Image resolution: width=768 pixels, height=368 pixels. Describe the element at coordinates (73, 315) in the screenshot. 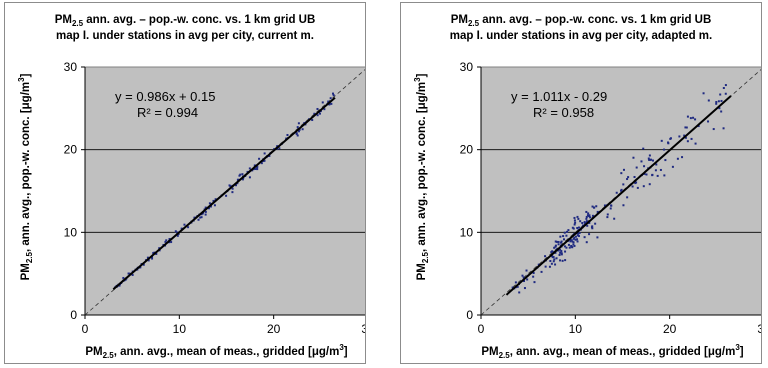

I see `y-tick-label: 0` at that location.